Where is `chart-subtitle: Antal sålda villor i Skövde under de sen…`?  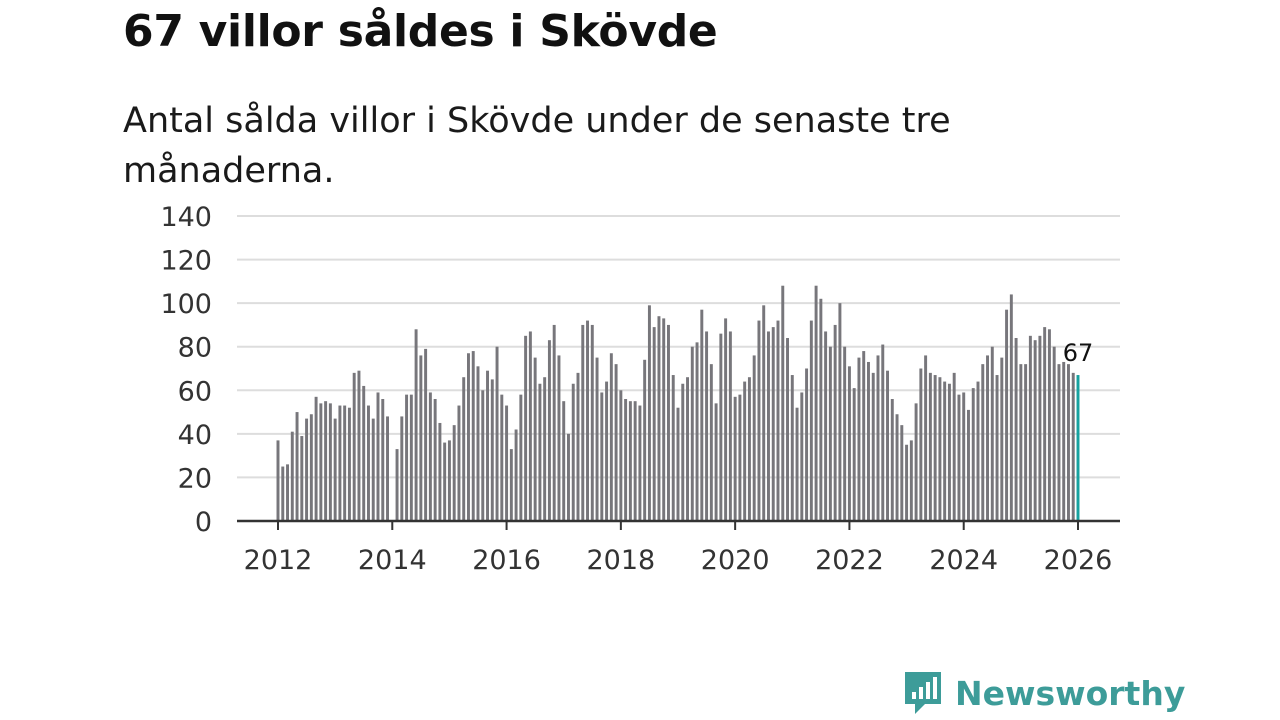
chart-subtitle: Antal sålda villor i Skövde under de sen… is located at coordinates (537, 146).